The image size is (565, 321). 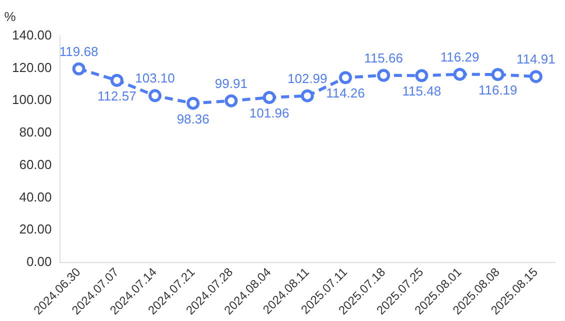 What do you see at coordinates (10, 16) in the screenshot?
I see `y-axis-title: %` at bounding box center [10, 16].